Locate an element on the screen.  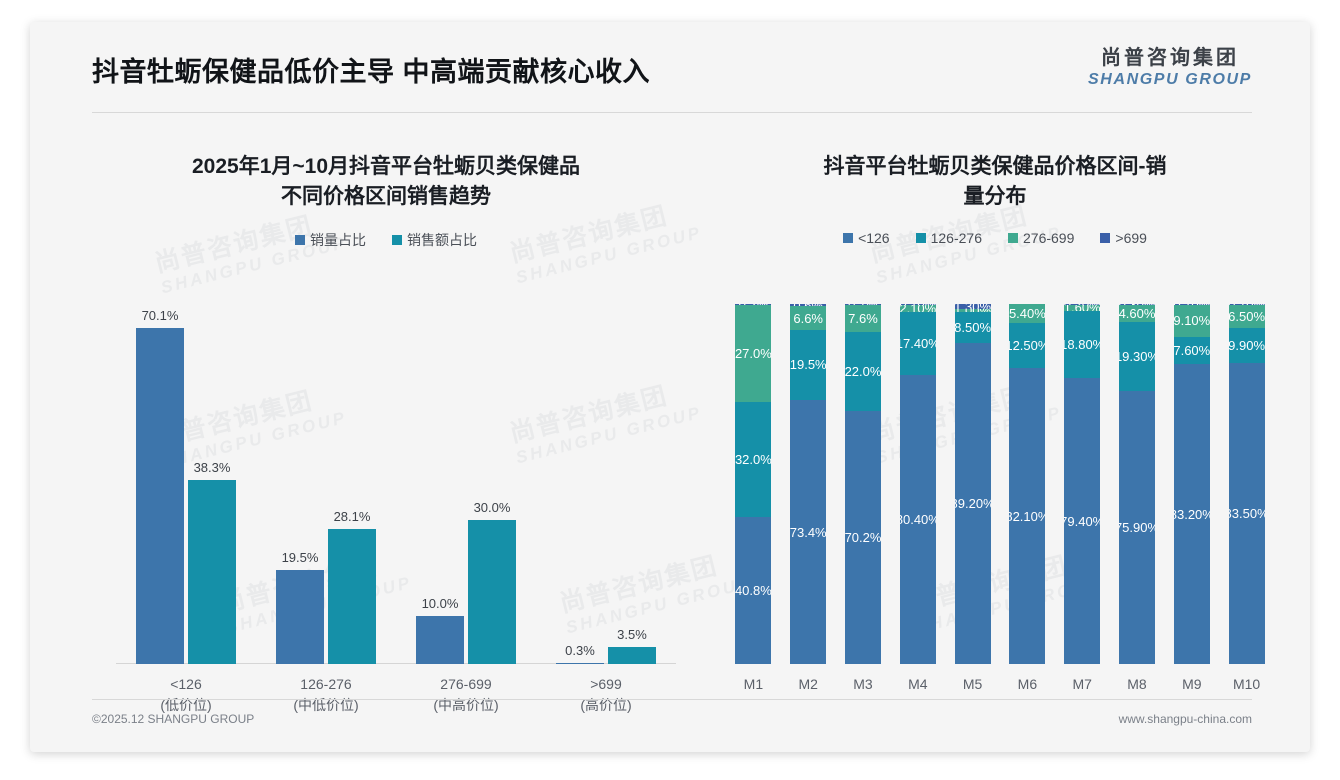
stack-segment-label: 22.0% is located at coordinates (863, 372).